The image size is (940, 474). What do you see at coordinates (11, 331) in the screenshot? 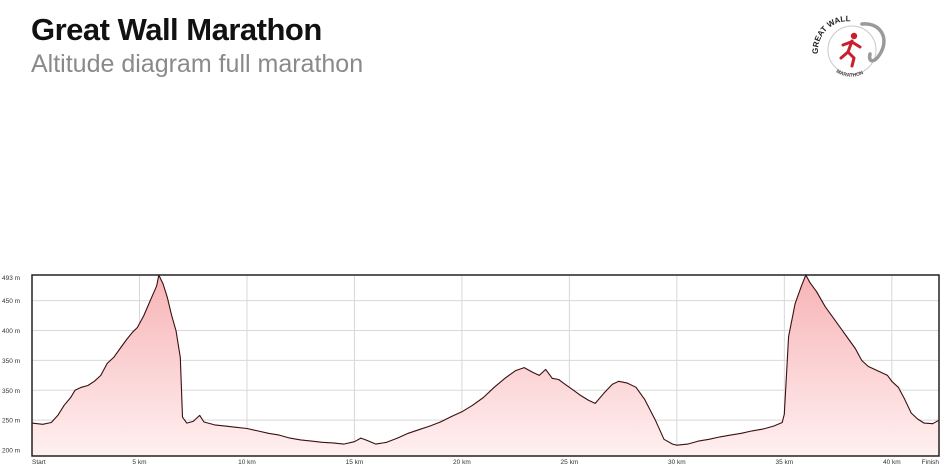
I see `y-tick-label: 400 m` at bounding box center [11, 331].